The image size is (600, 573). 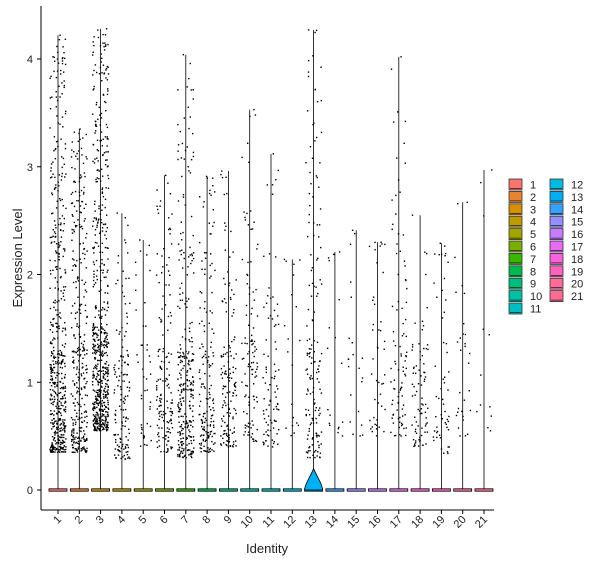 I want to click on legend-label: 13, so click(x=577, y=198).